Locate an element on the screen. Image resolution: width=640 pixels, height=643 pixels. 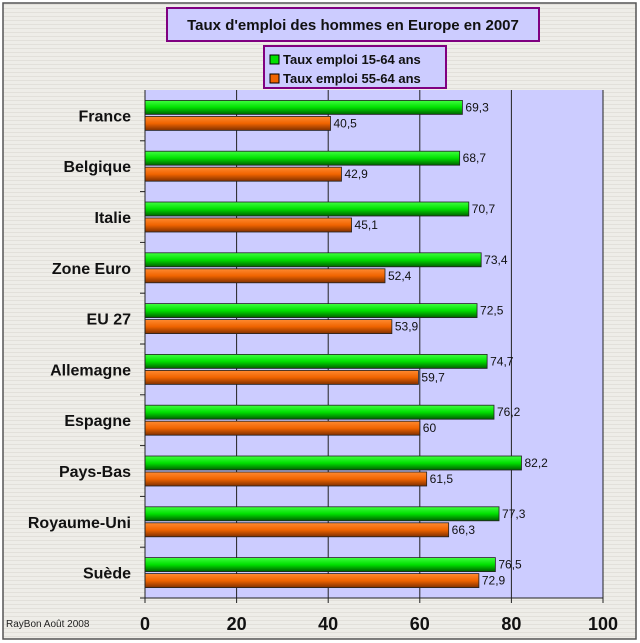
data-label: 77,3 is located at coordinates (514, 514).